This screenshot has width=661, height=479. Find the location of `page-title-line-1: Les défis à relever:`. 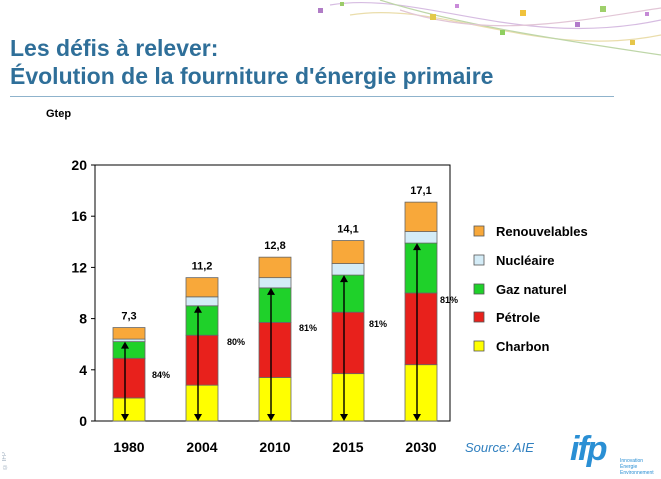

page-title-line-1: Les défis à relever: is located at coordinates (114, 48).